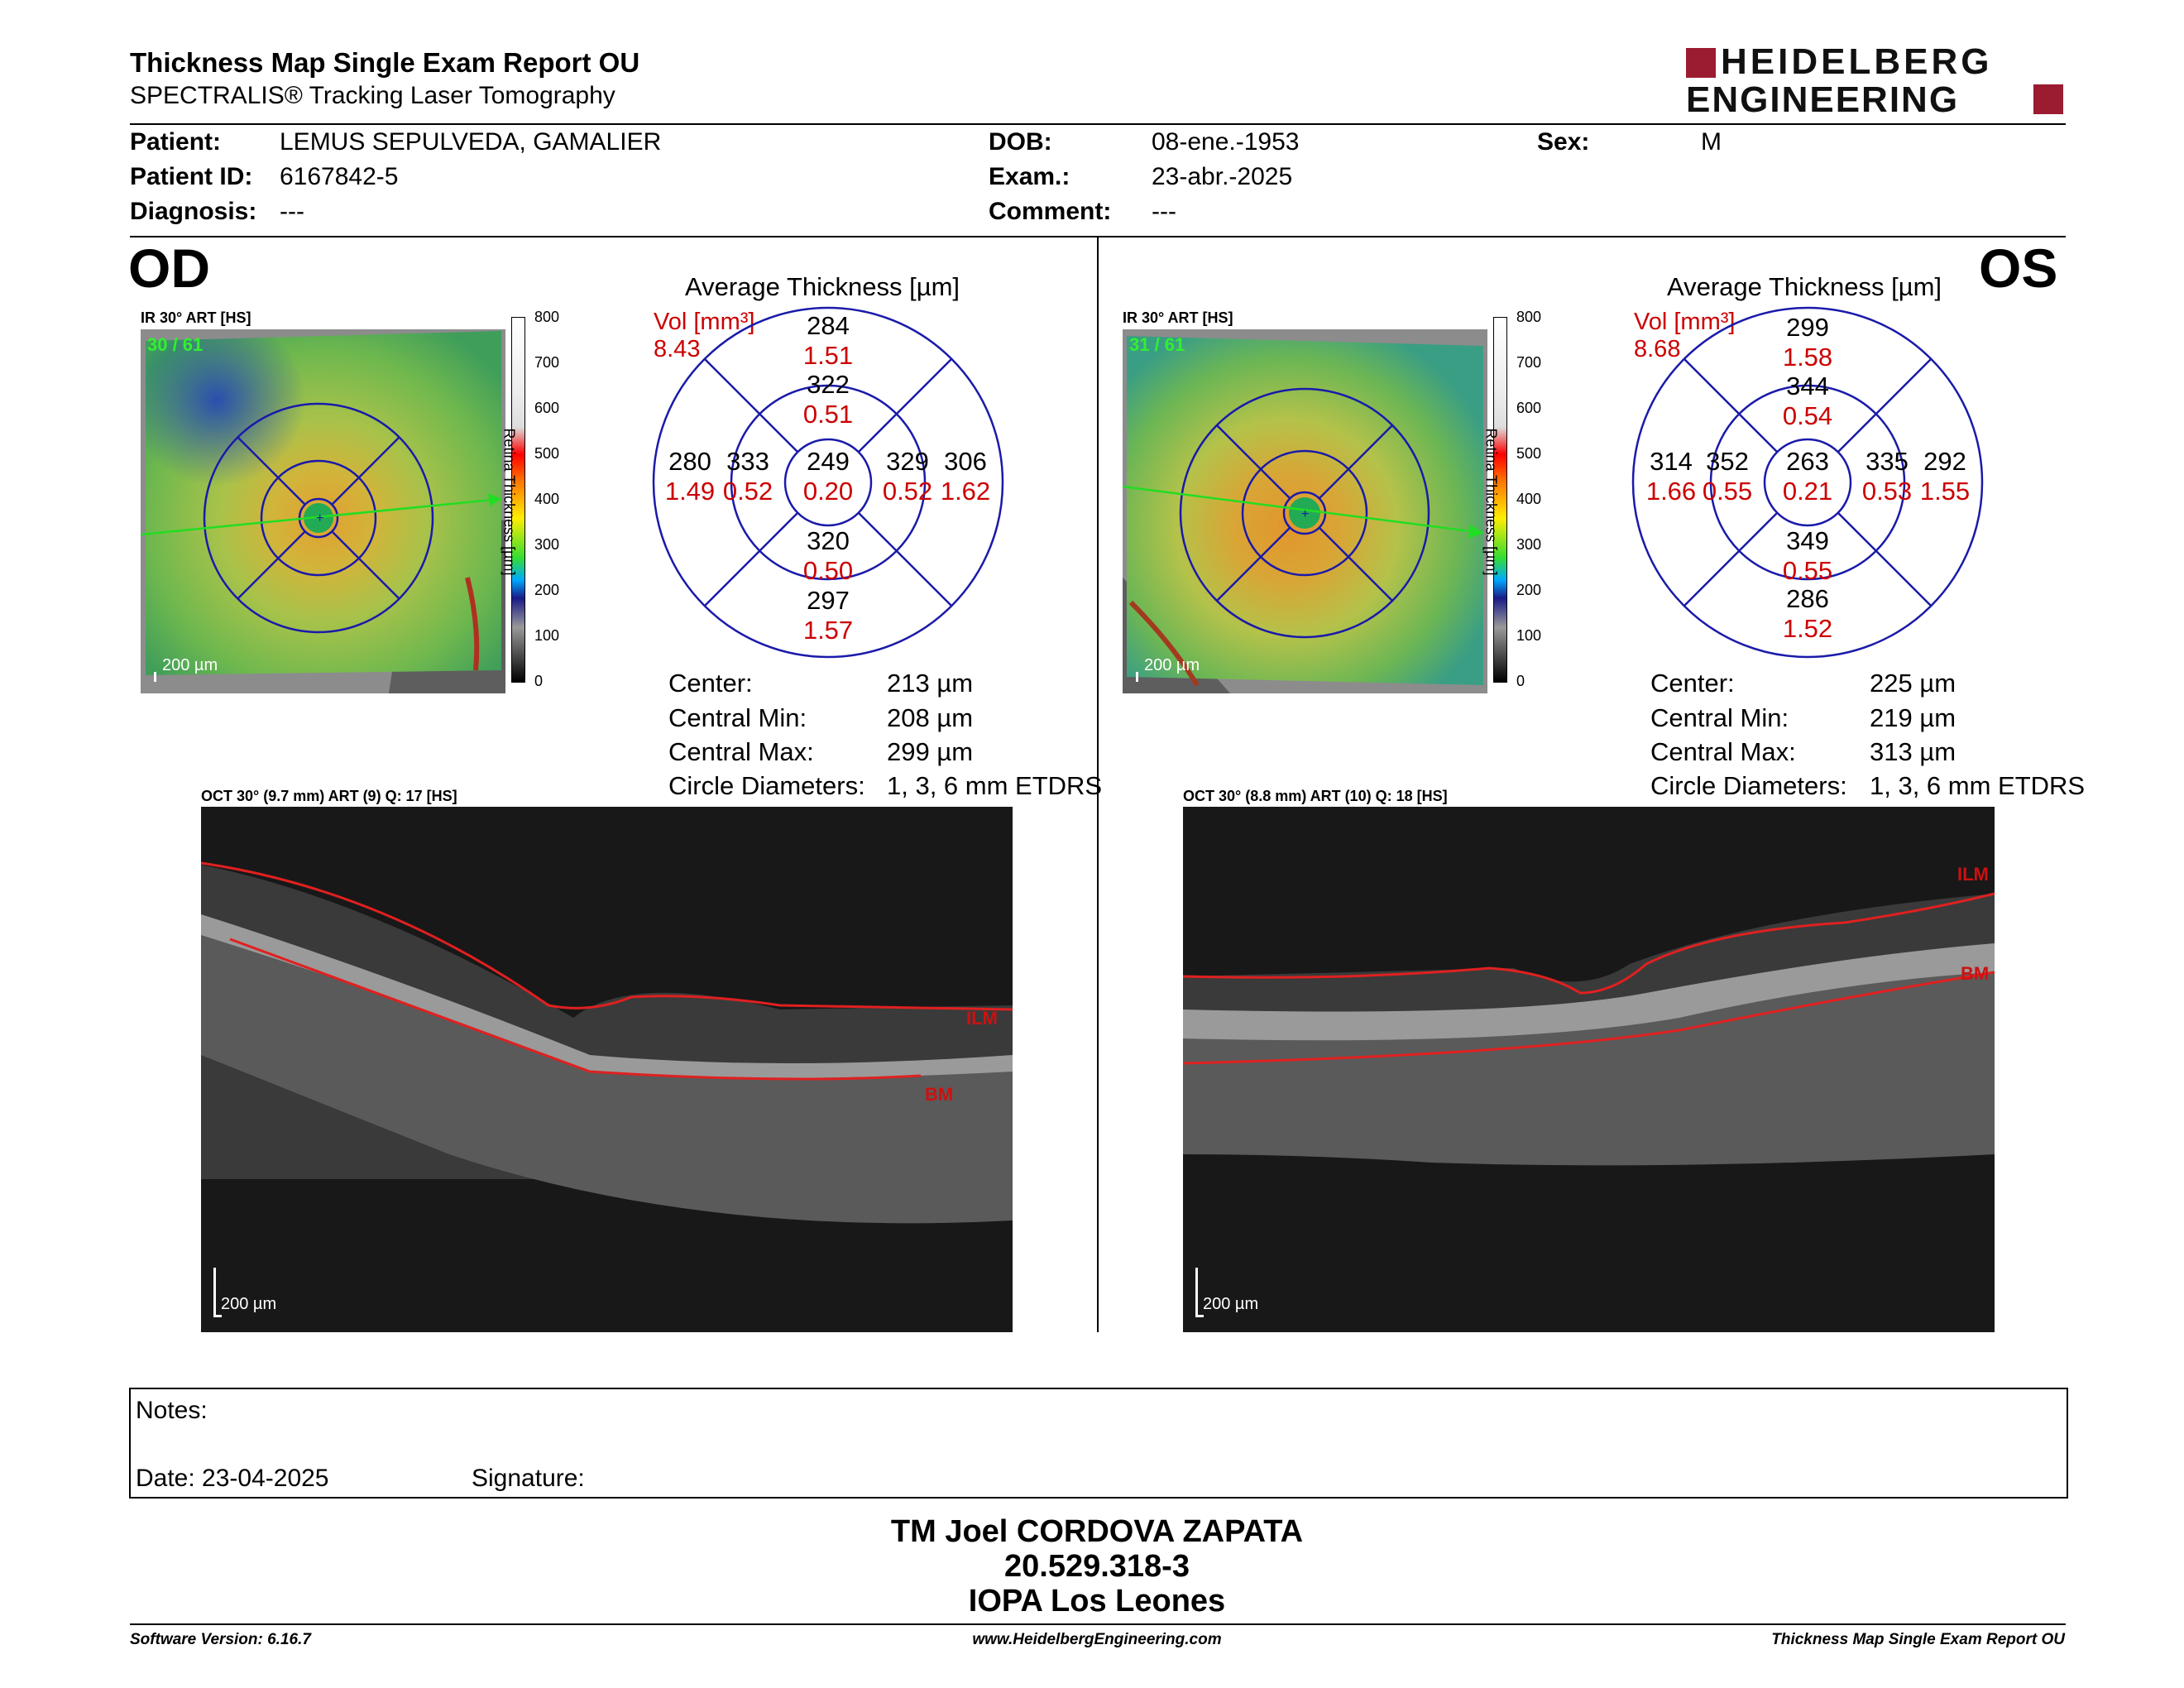  I want to click on od-colorbar, so click(518, 500).